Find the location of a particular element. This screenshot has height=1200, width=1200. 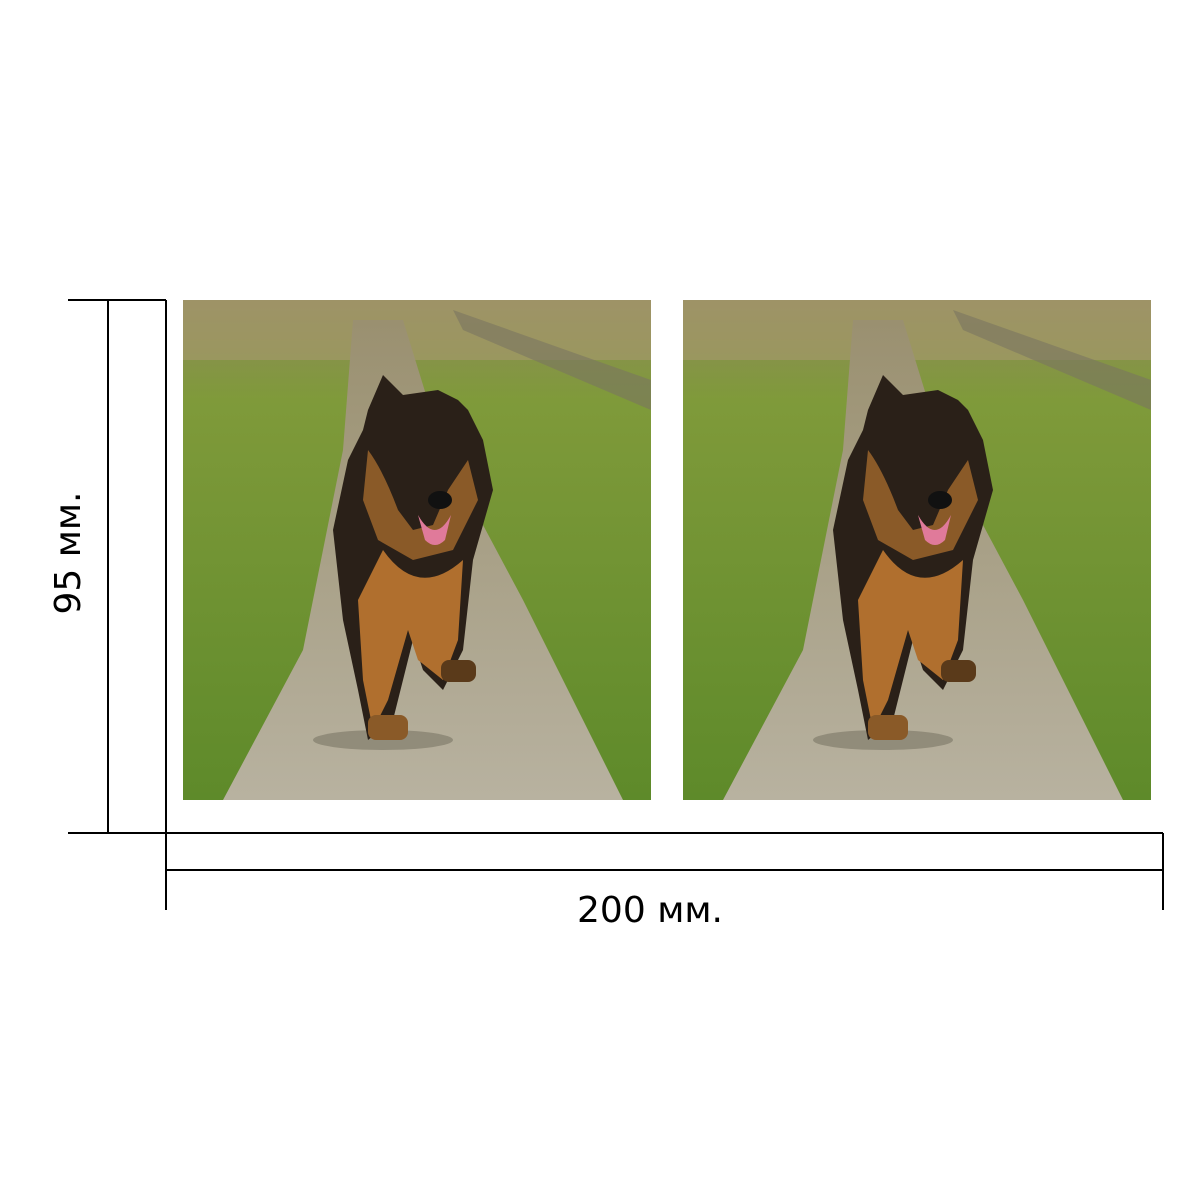

width-label: 200 мм. is located at coordinates (650, 910).